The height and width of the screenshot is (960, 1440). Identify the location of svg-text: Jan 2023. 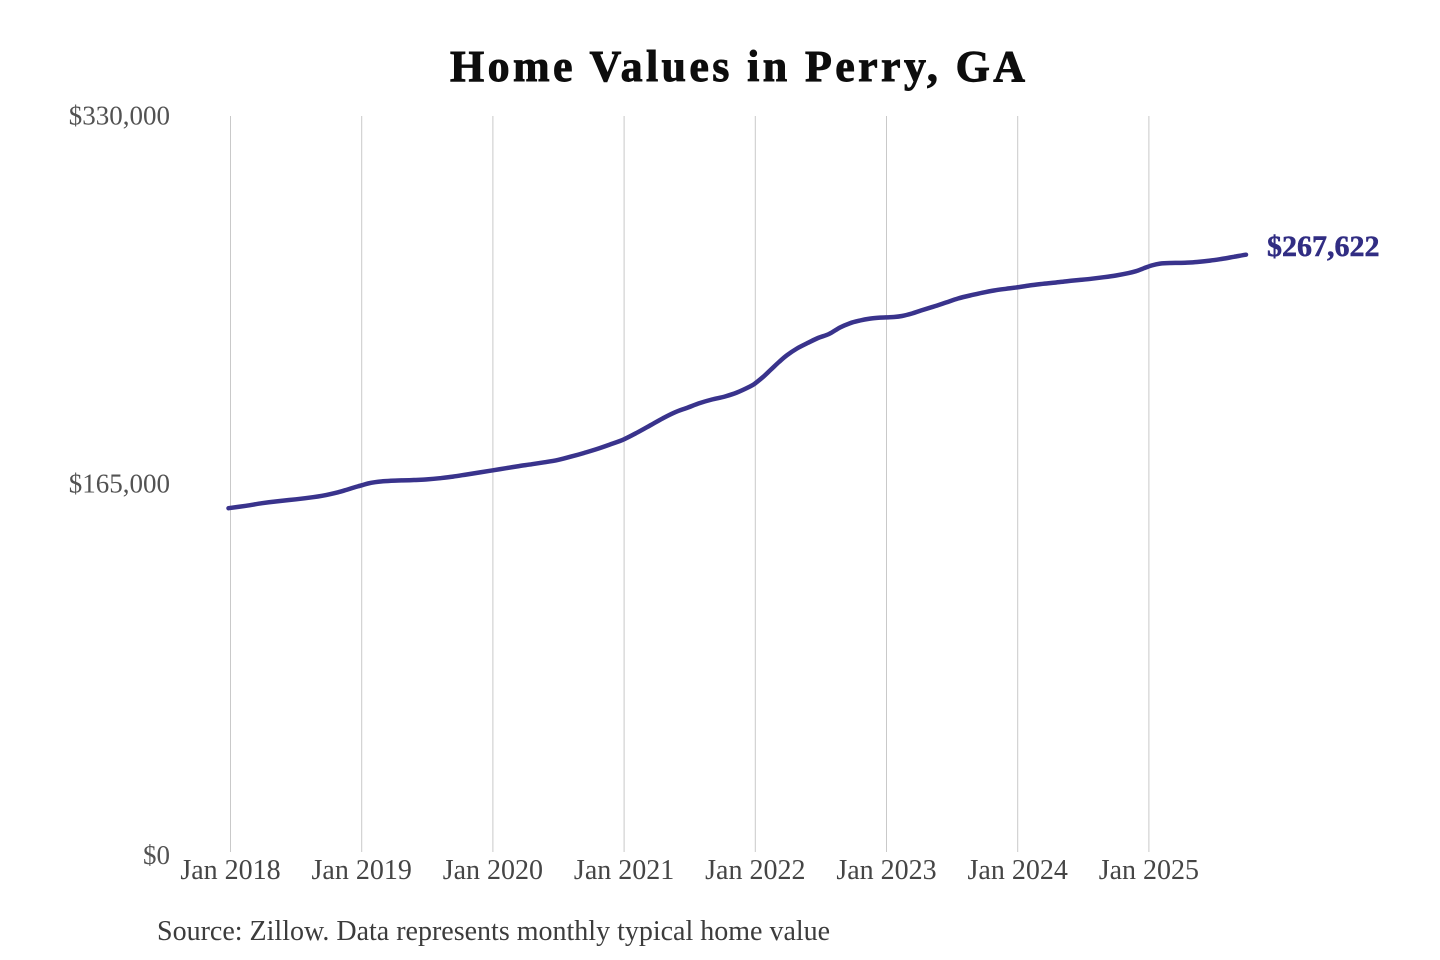
(886, 870).